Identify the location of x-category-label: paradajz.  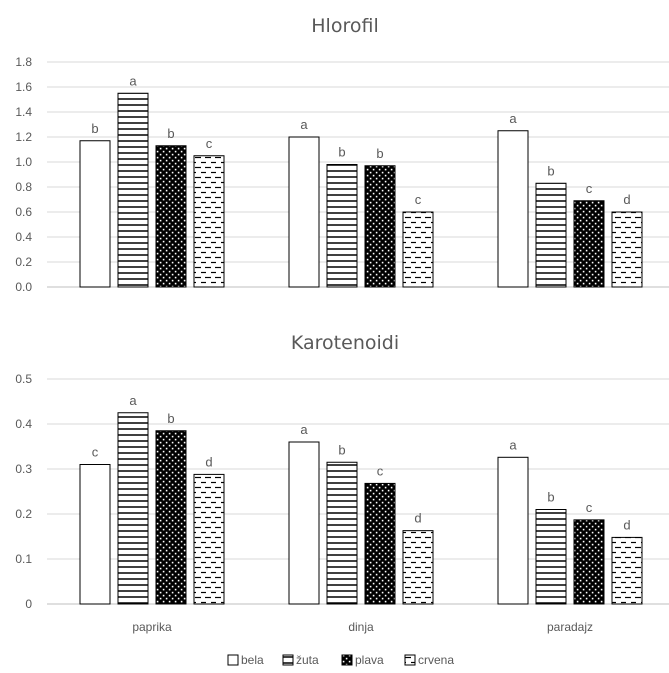
(570, 627).